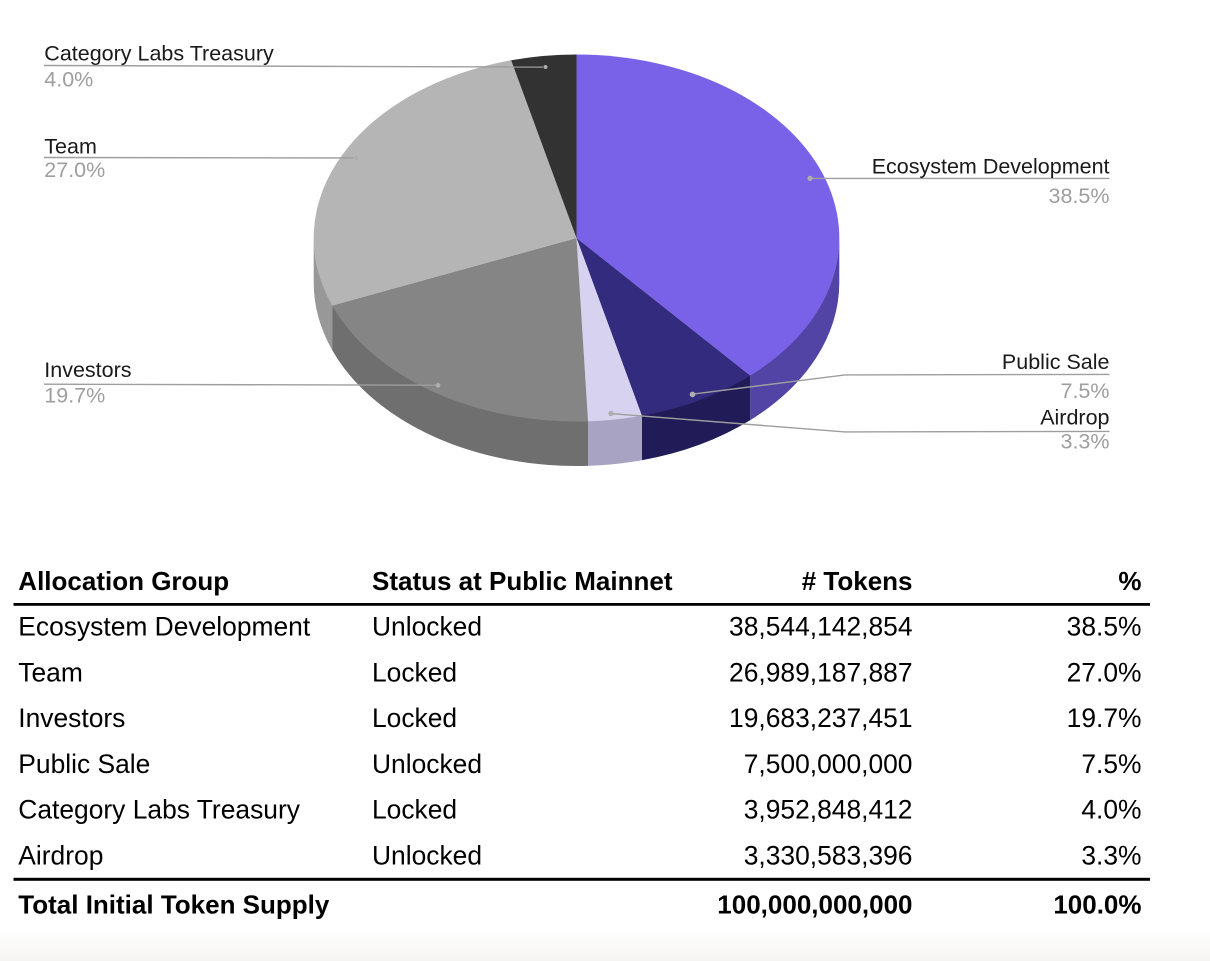 This screenshot has width=1210, height=961. Describe the element at coordinates (522, 581) in the screenshot. I see `svg-text: Status at Public Mainnet` at that location.